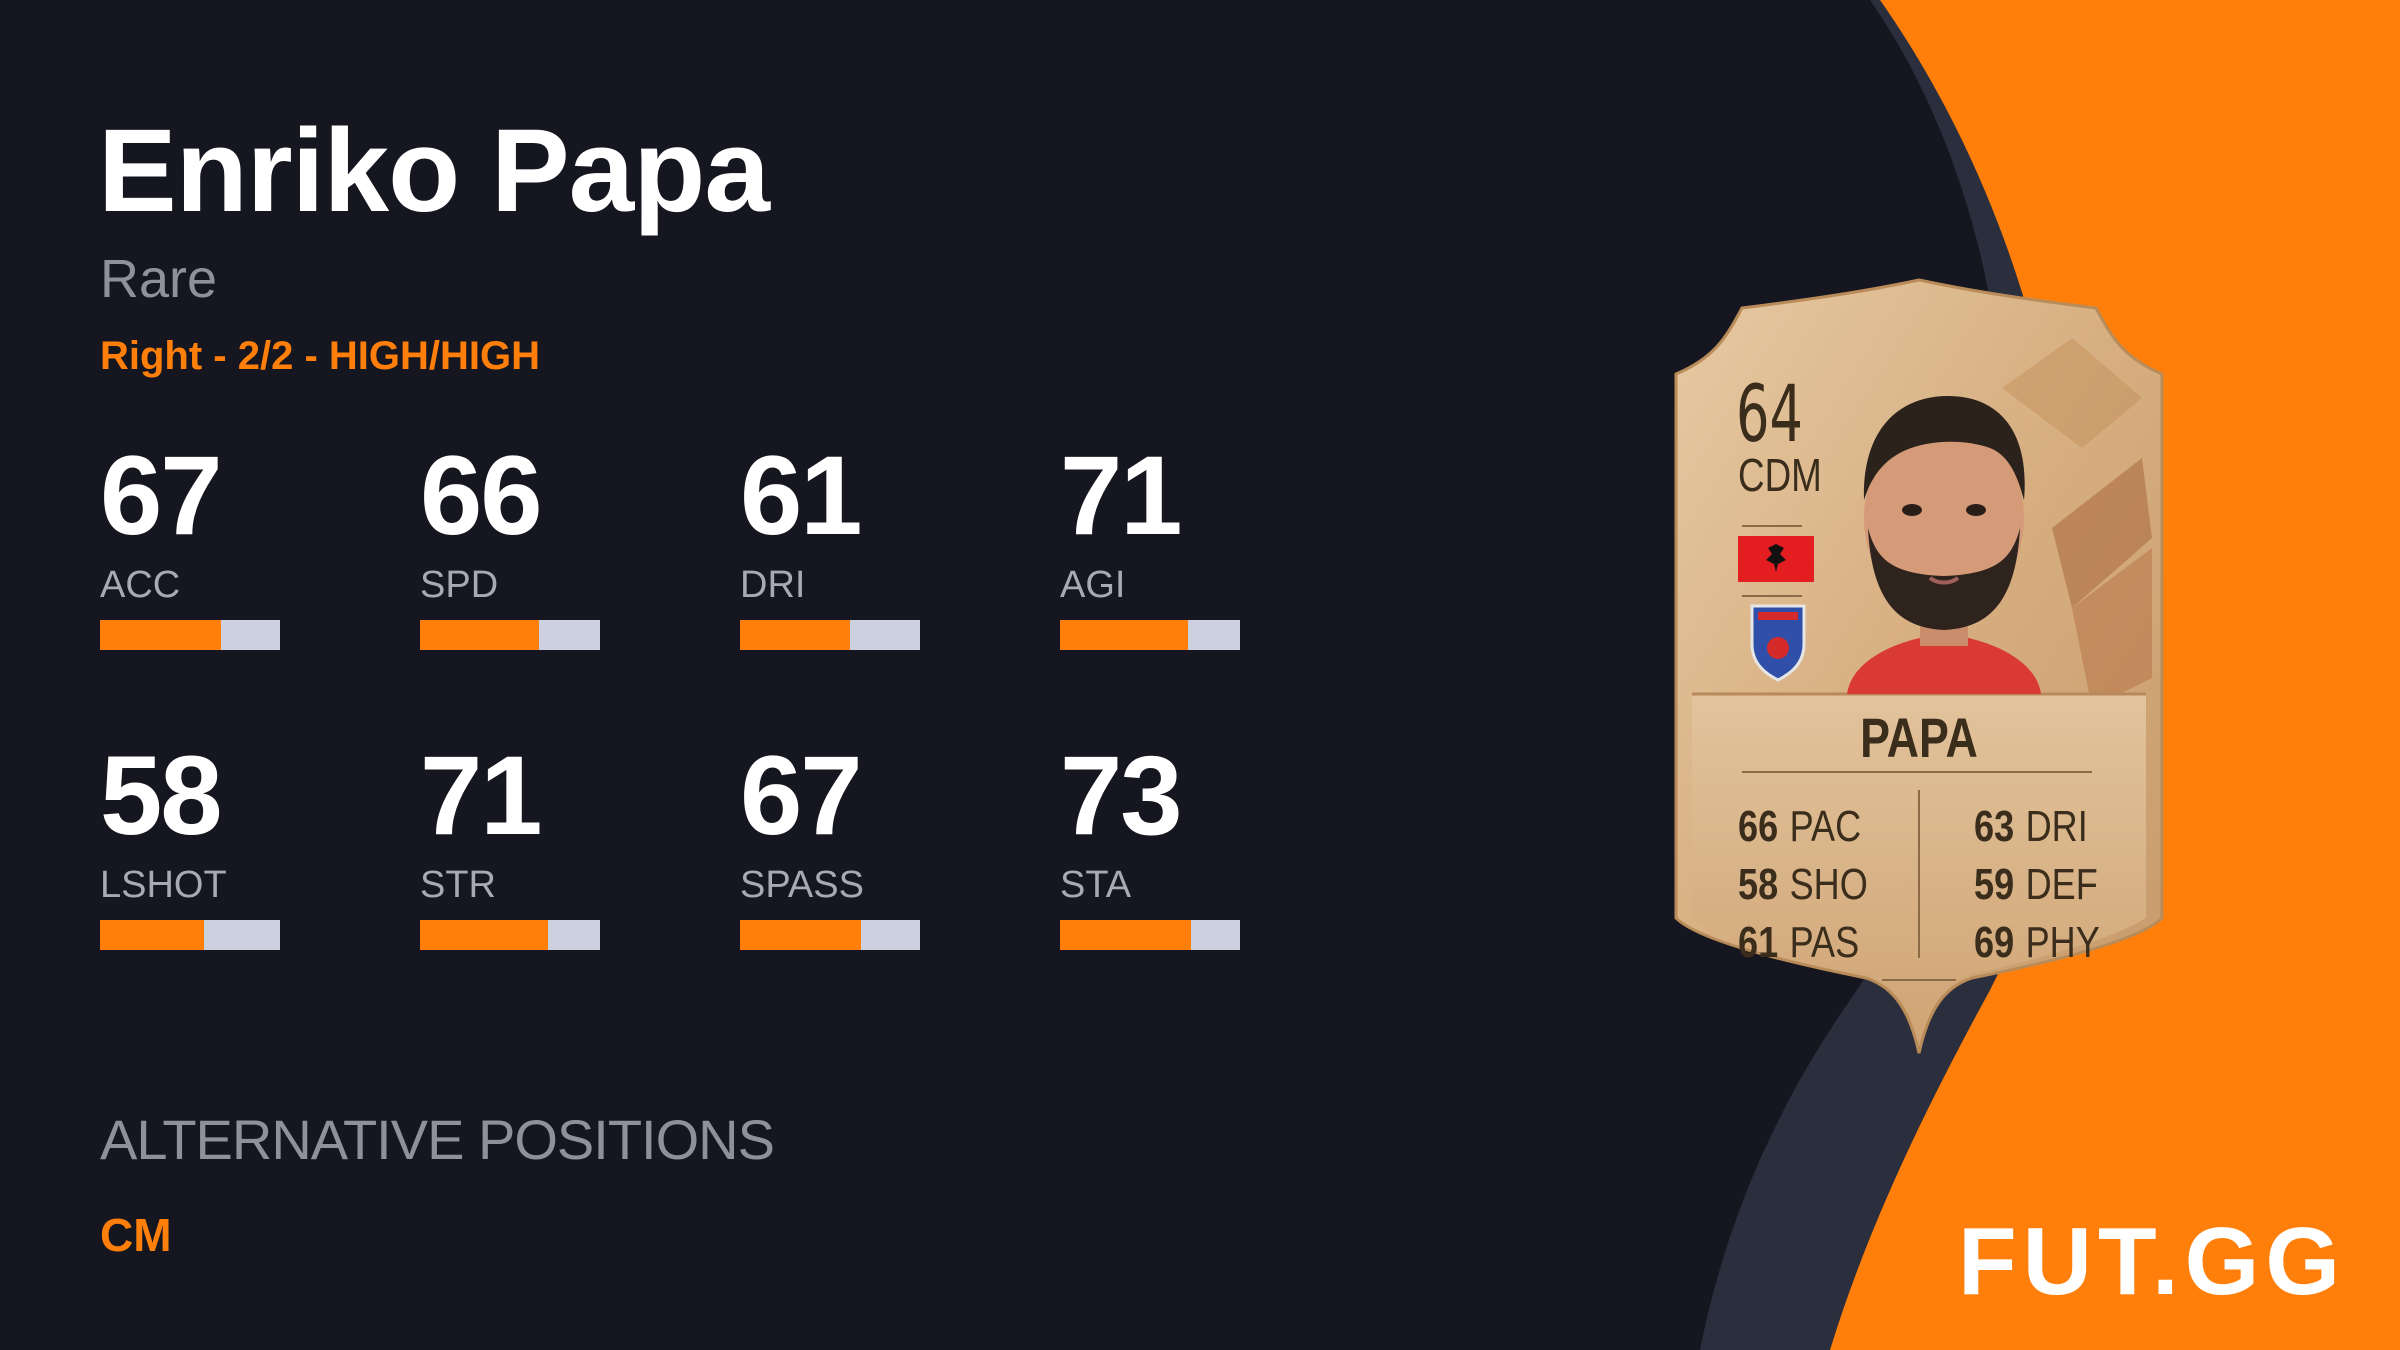  Describe the element at coordinates (1096, 885) in the screenshot. I see `stat-label: STA` at that location.